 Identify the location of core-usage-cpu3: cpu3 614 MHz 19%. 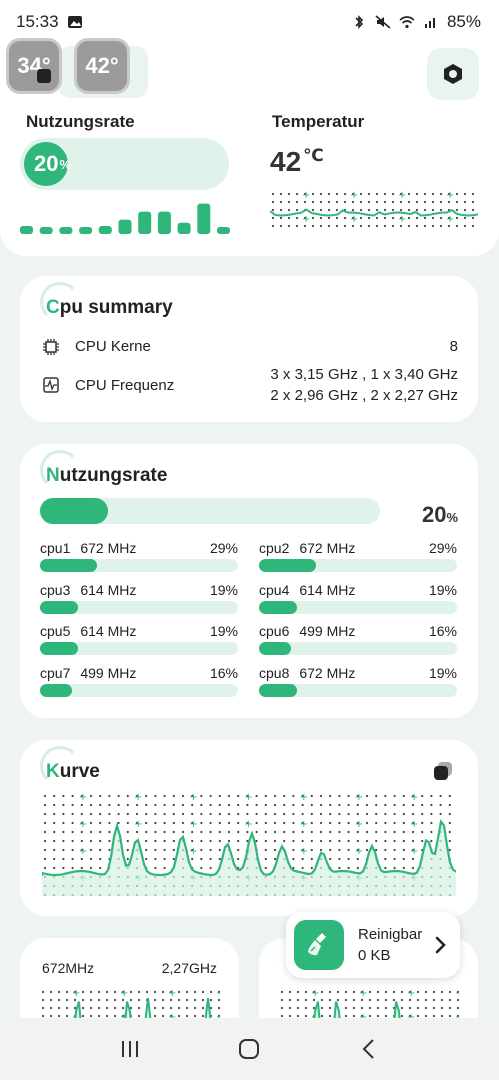
(139, 600).